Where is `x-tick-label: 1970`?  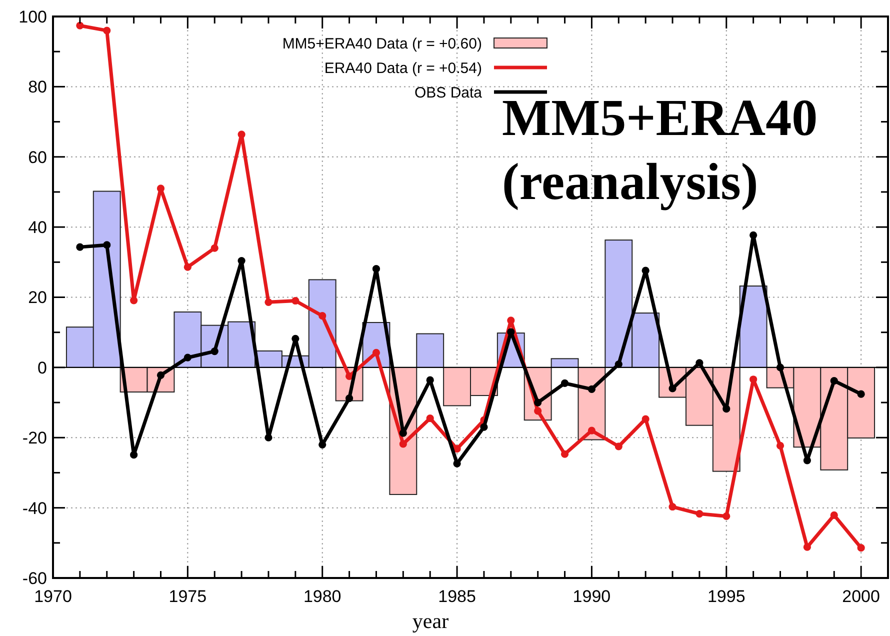 x-tick-label: 1970 is located at coordinates (53, 596).